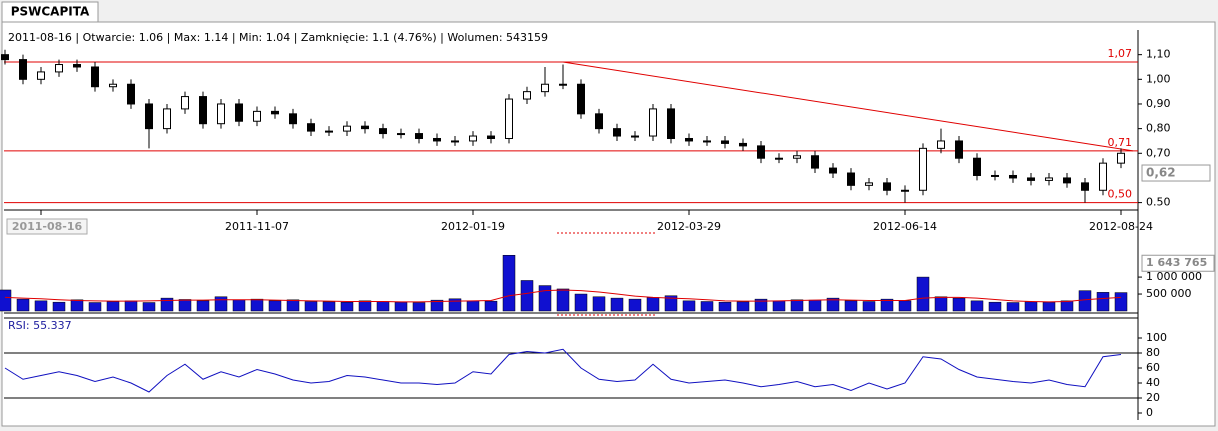 The width and height of the screenshot is (1218, 431). Describe the element at coordinates (1120, 142) in the screenshot. I see `level-label: 0,71` at that location.